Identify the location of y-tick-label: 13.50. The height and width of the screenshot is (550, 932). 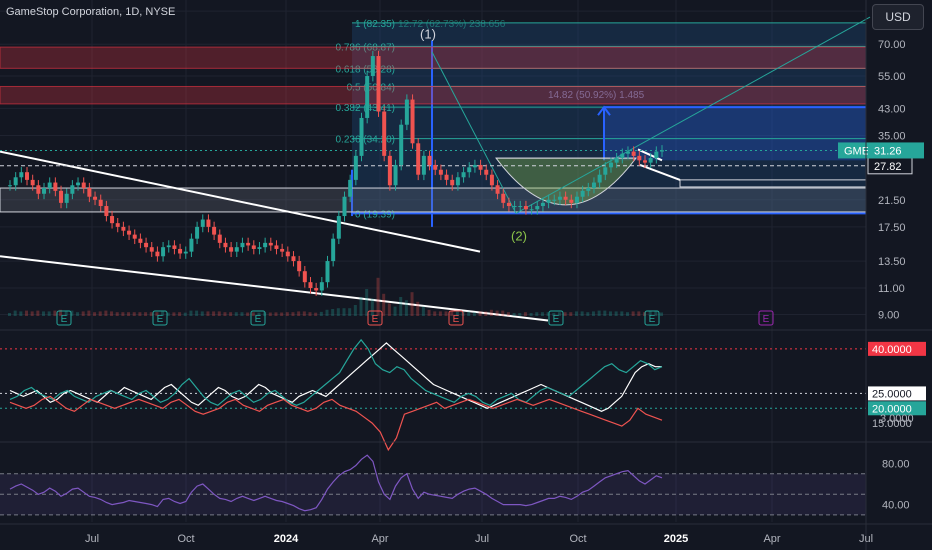
(892, 262).